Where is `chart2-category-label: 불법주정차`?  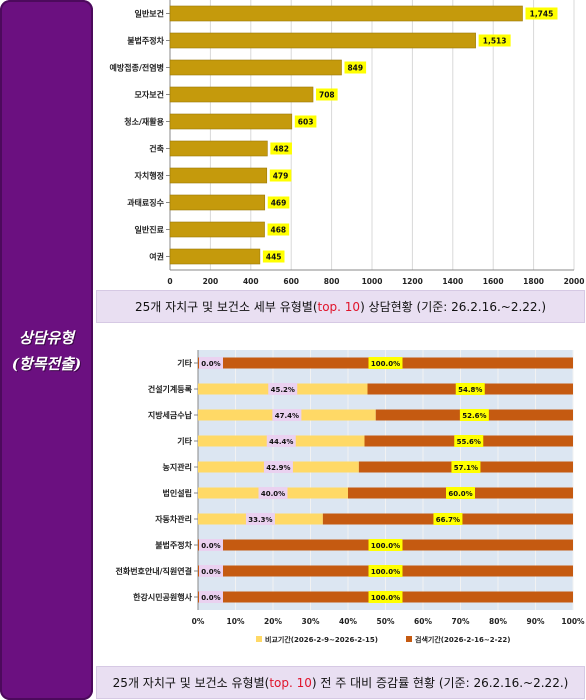
chart2-category-label: 불법주정차 is located at coordinates (173, 545).